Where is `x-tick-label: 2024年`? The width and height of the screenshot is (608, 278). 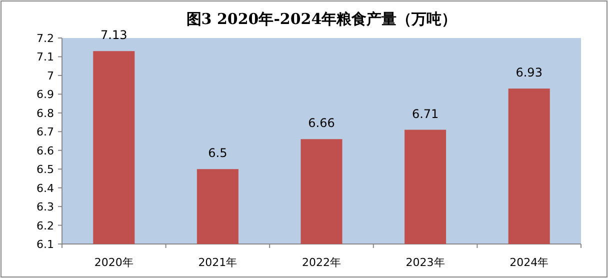
x-tick-label: 2024年 is located at coordinates (529, 262).